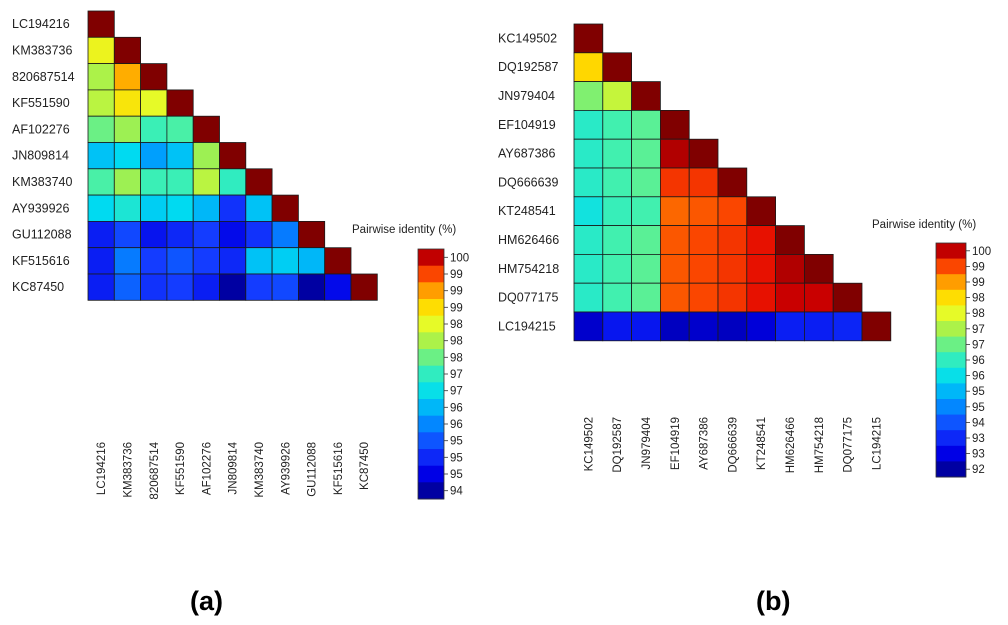 The height and width of the screenshot is (625, 1008). Describe the element at coordinates (528, 182) in the screenshot. I see `row-label: DQ666639` at that location.